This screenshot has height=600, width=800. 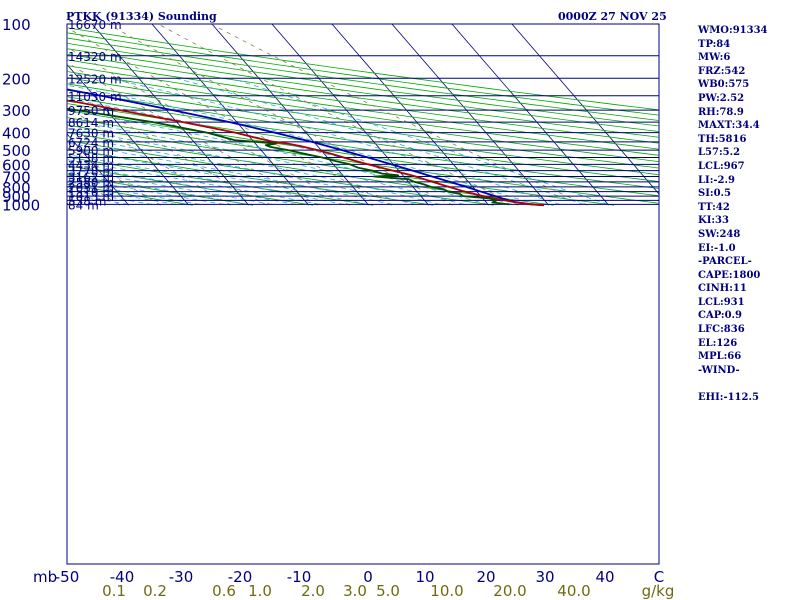 I want to click on temperature-tick-label: 30, so click(x=544, y=577).